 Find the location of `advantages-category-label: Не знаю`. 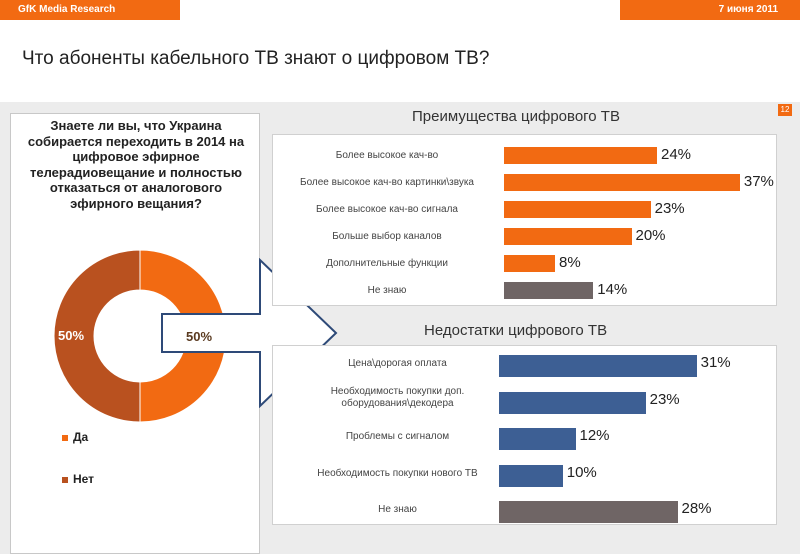

advantages-category-label: Не знаю is located at coordinates (387, 290).